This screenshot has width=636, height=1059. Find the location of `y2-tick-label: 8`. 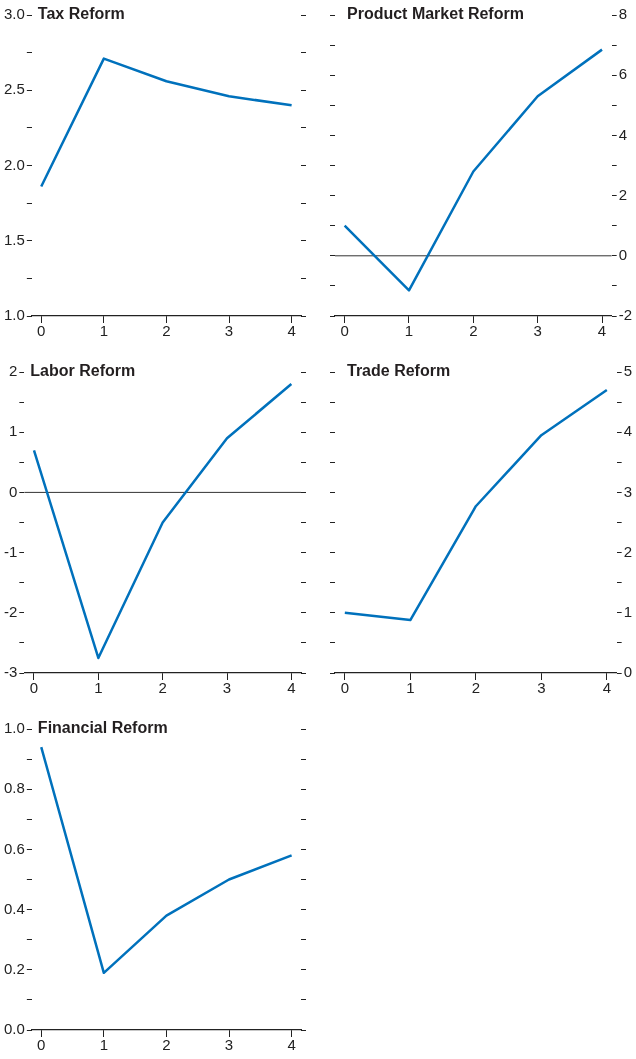

y2-tick-label: 8 is located at coordinates (623, 14).